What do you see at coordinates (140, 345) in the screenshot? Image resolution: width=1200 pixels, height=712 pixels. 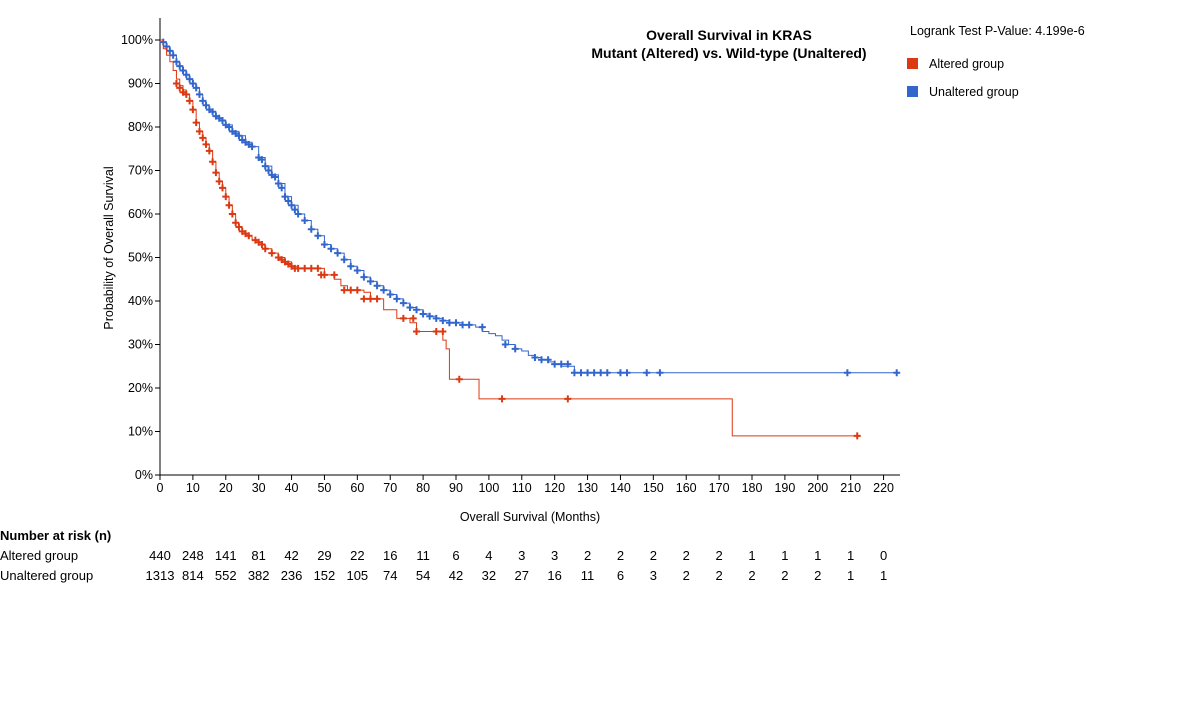 I see `y-tick-label: 30%` at bounding box center [140, 345].